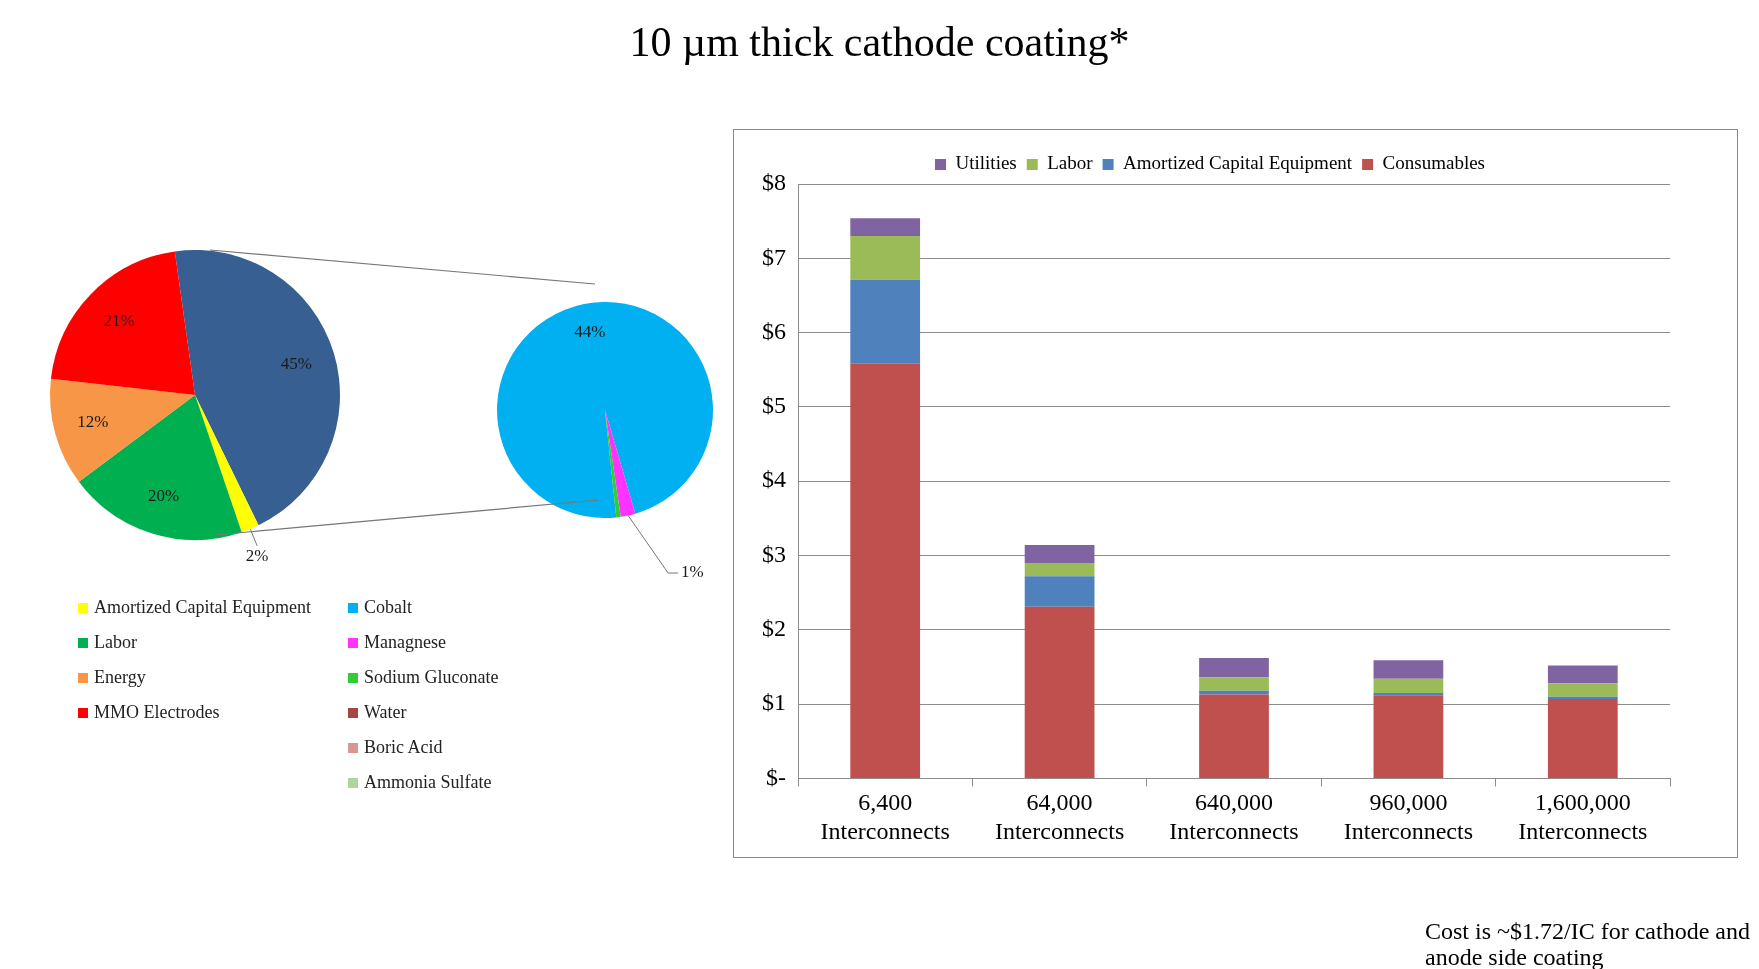  What do you see at coordinates (1234, 816) in the screenshot?
I see `x-tick-label: 640,000 Interconnects` at bounding box center [1234, 816].